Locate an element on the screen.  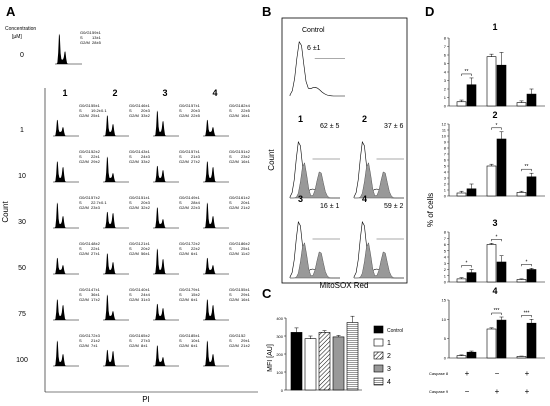
stat-value: 46±1 is located at coordinates (146, 105).